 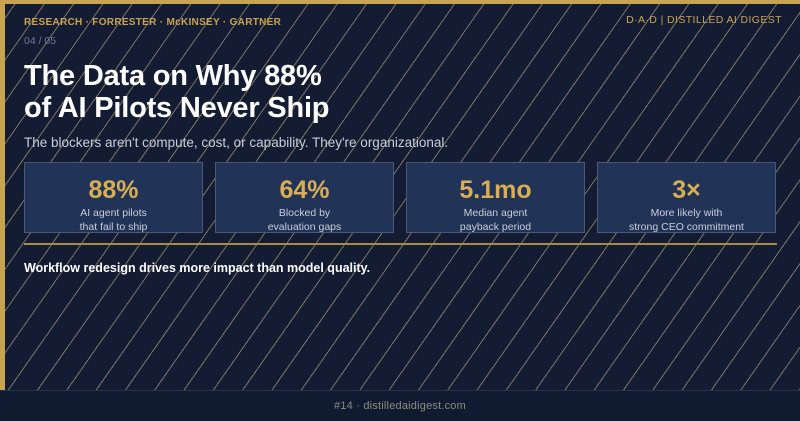 What do you see at coordinates (40, 41) in the screenshot?
I see `page-indicator: 04 / 05` at bounding box center [40, 41].